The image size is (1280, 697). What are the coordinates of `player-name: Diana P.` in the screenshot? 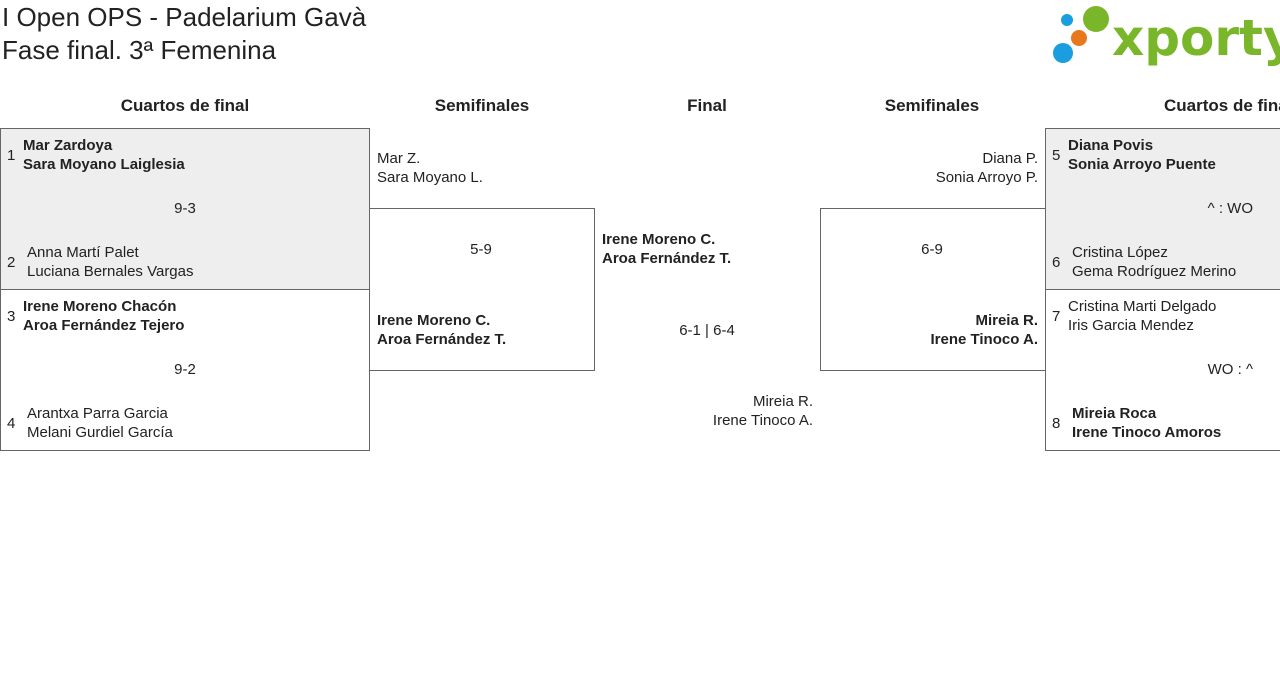 It's located at (1010, 158).